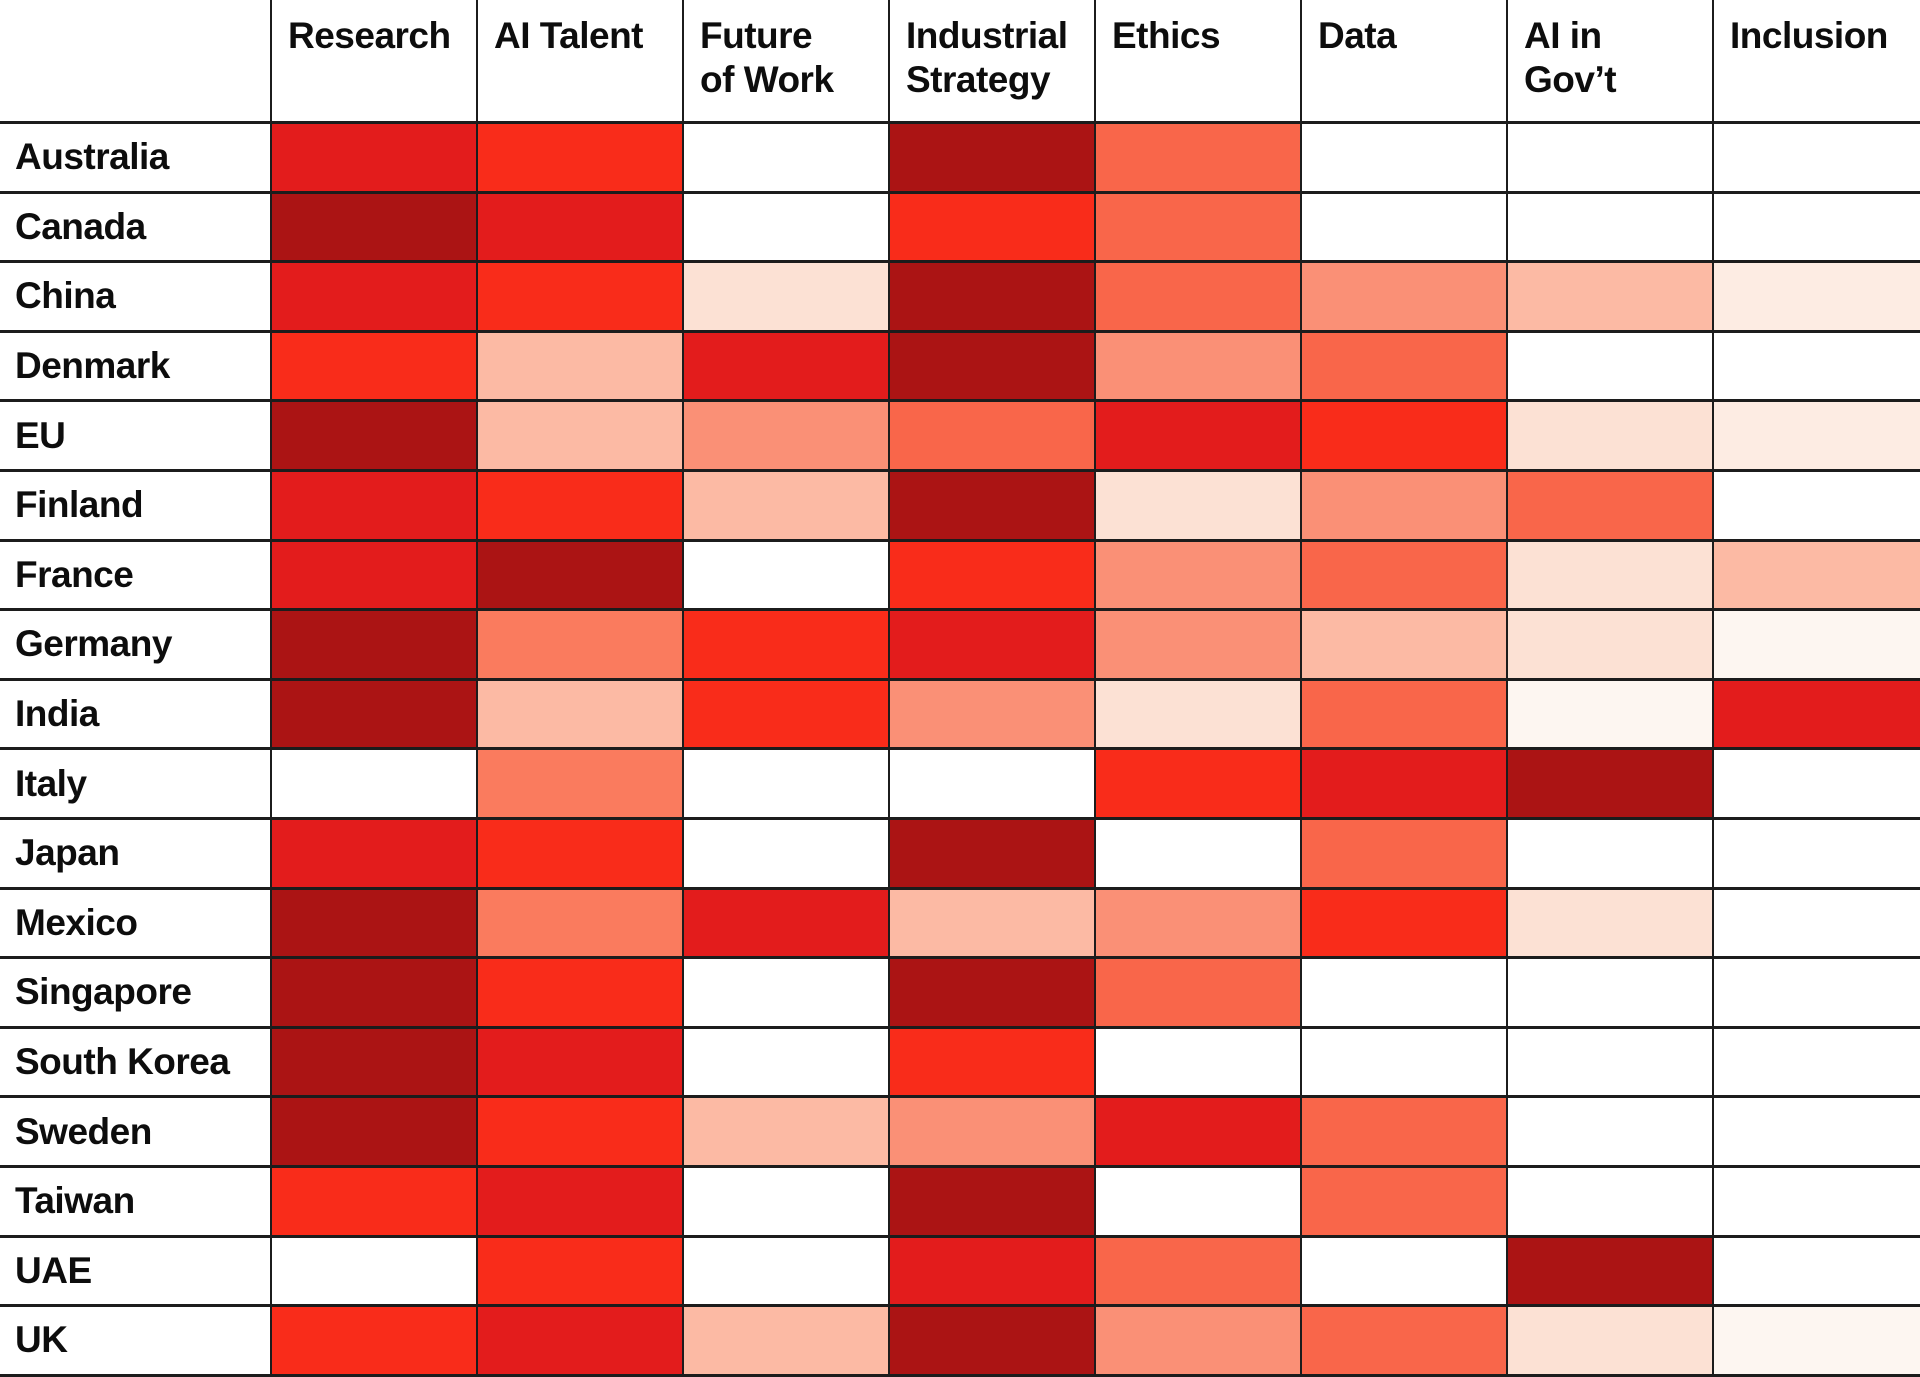 The image size is (1920, 1377). Describe the element at coordinates (136, 1272) in the screenshot. I see `row-label: UAE` at that location.